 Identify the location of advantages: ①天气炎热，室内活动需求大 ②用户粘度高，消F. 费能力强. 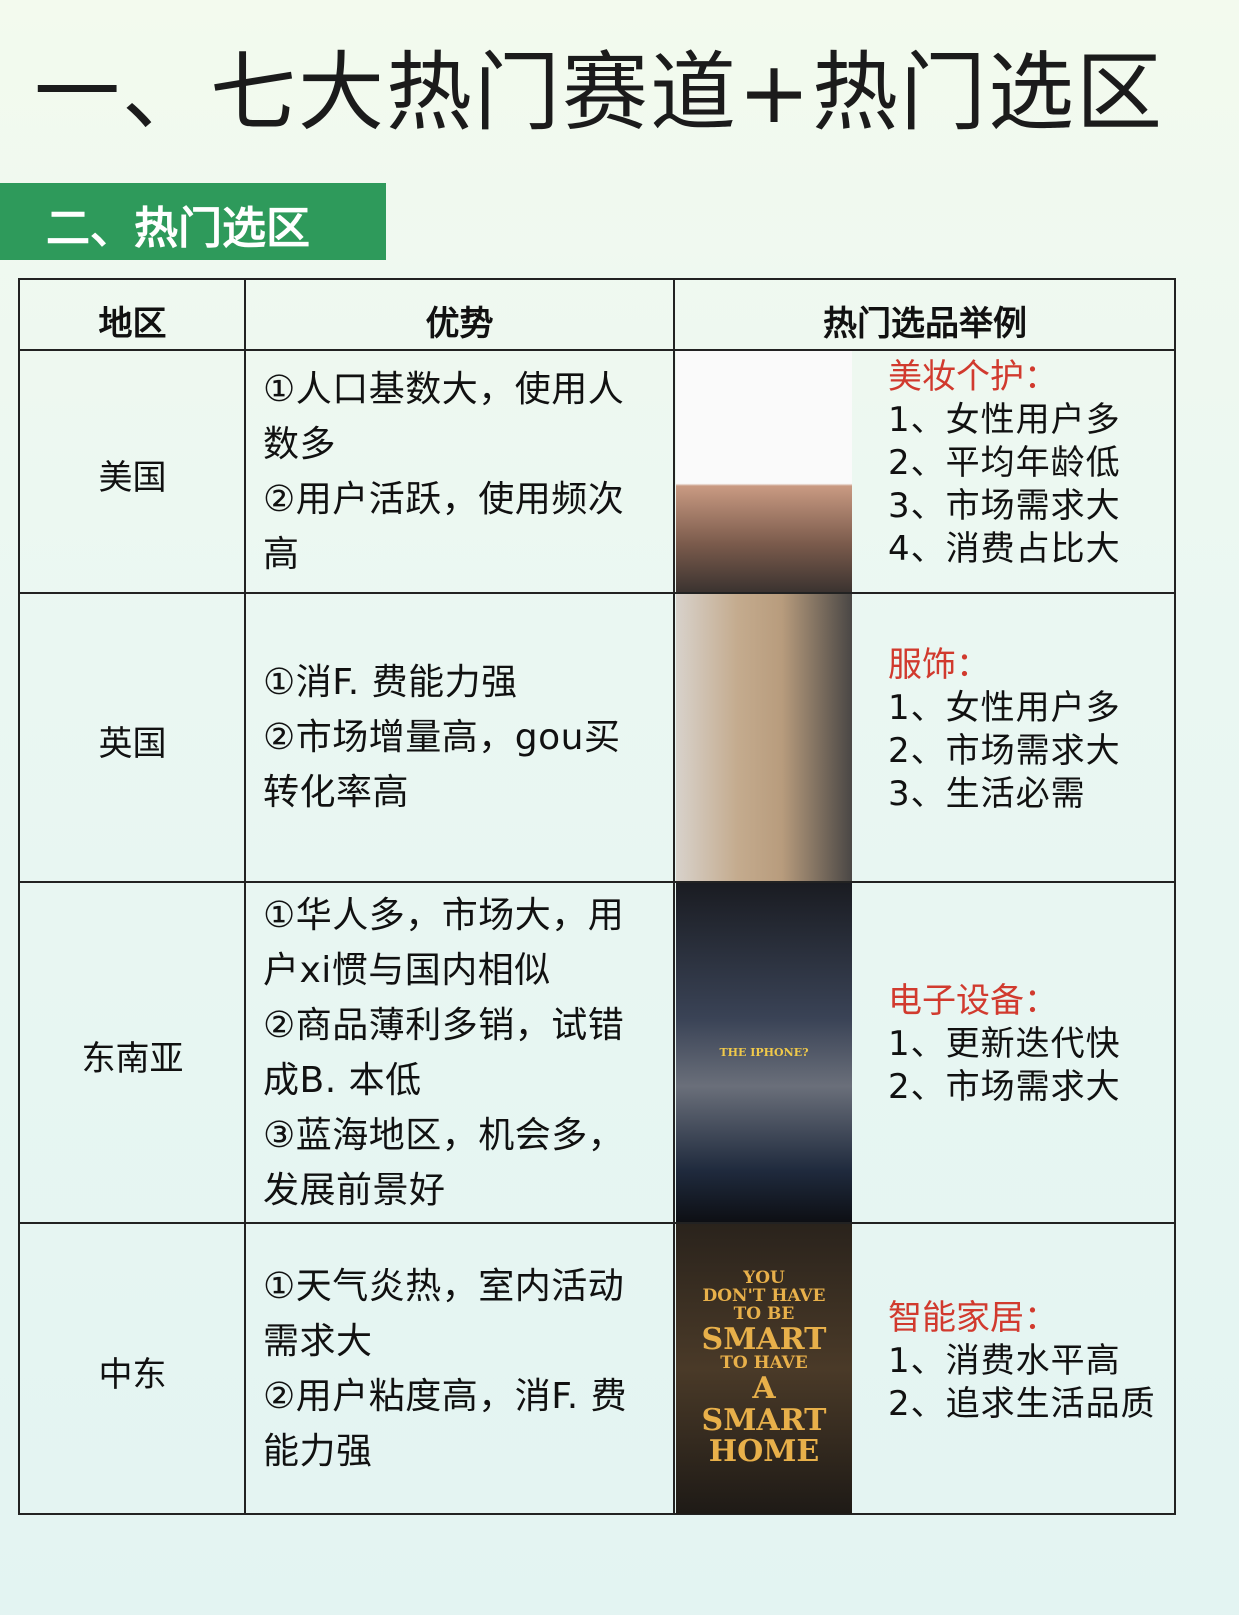
(453, 1369).